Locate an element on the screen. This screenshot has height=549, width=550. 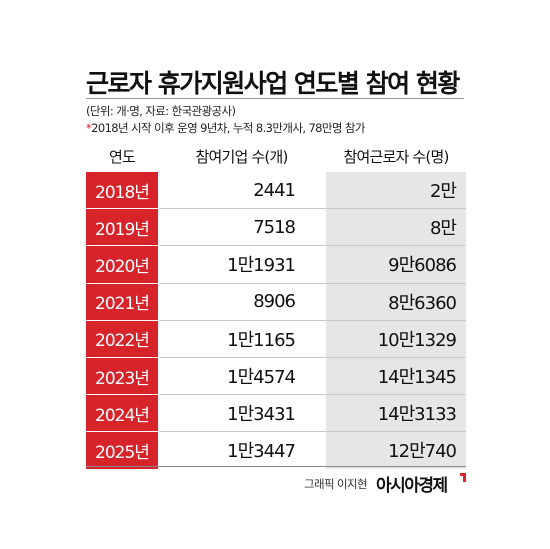
footnote-star: * is located at coordinates (89, 128).